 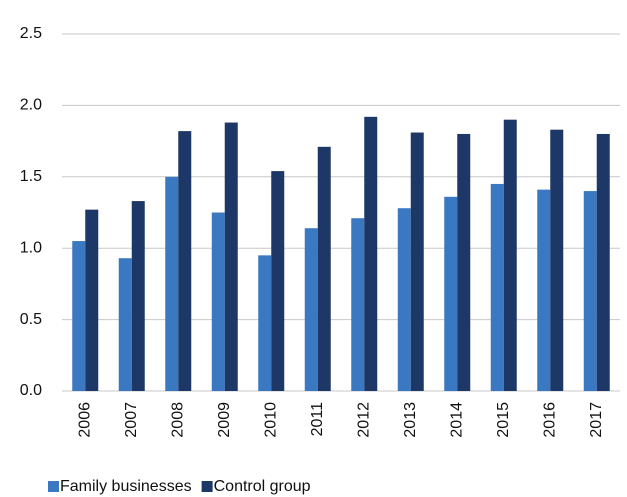 What do you see at coordinates (549, 420) in the screenshot?
I see `x-tick-label: 2016` at bounding box center [549, 420].